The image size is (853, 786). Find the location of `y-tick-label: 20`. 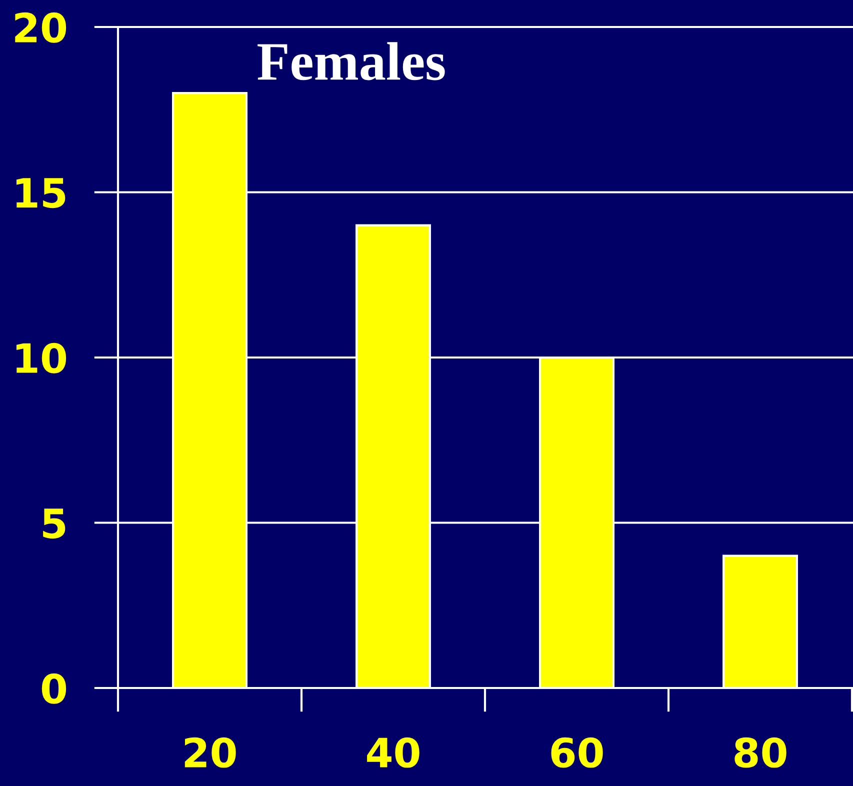

y-tick-label: 20 is located at coordinates (40, 27).